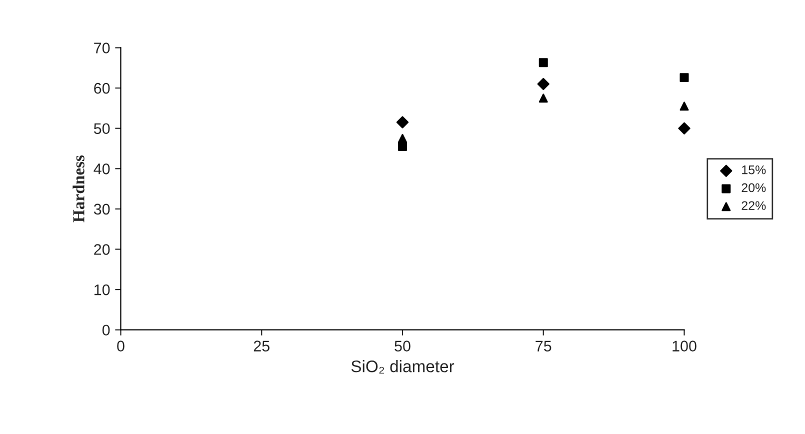 The width and height of the screenshot is (805, 434). What do you see at coordinates (402, 346) in the screenshot?
I see `x-tick-label: 50` at bounding box center [402, 346].